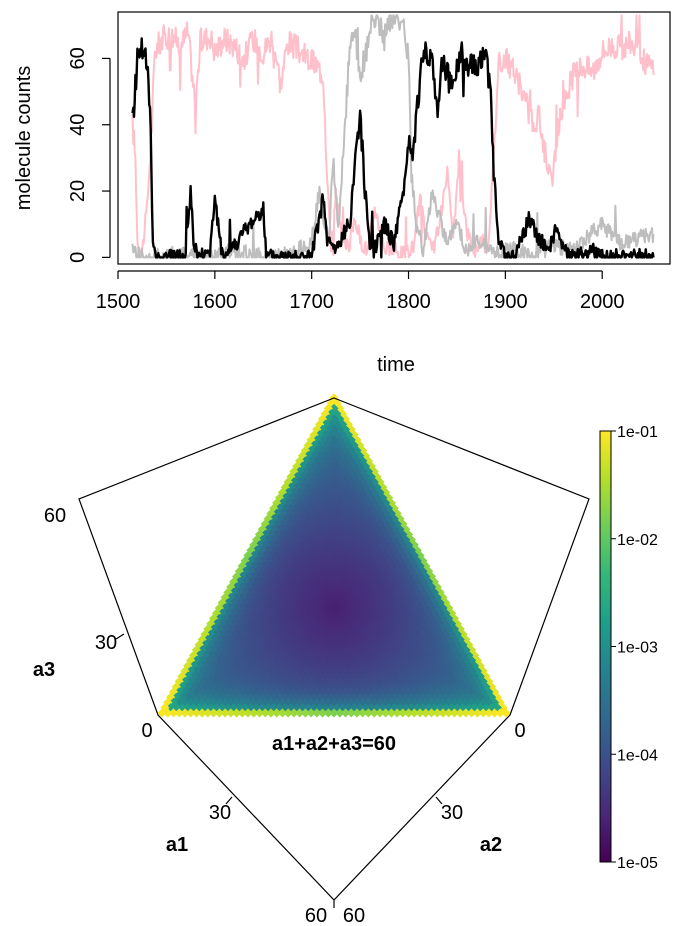  What do you see at coordinates (118, 302) in the screenshot?
I see `x-tick-label: 1500` at bounding box center [118, 302].